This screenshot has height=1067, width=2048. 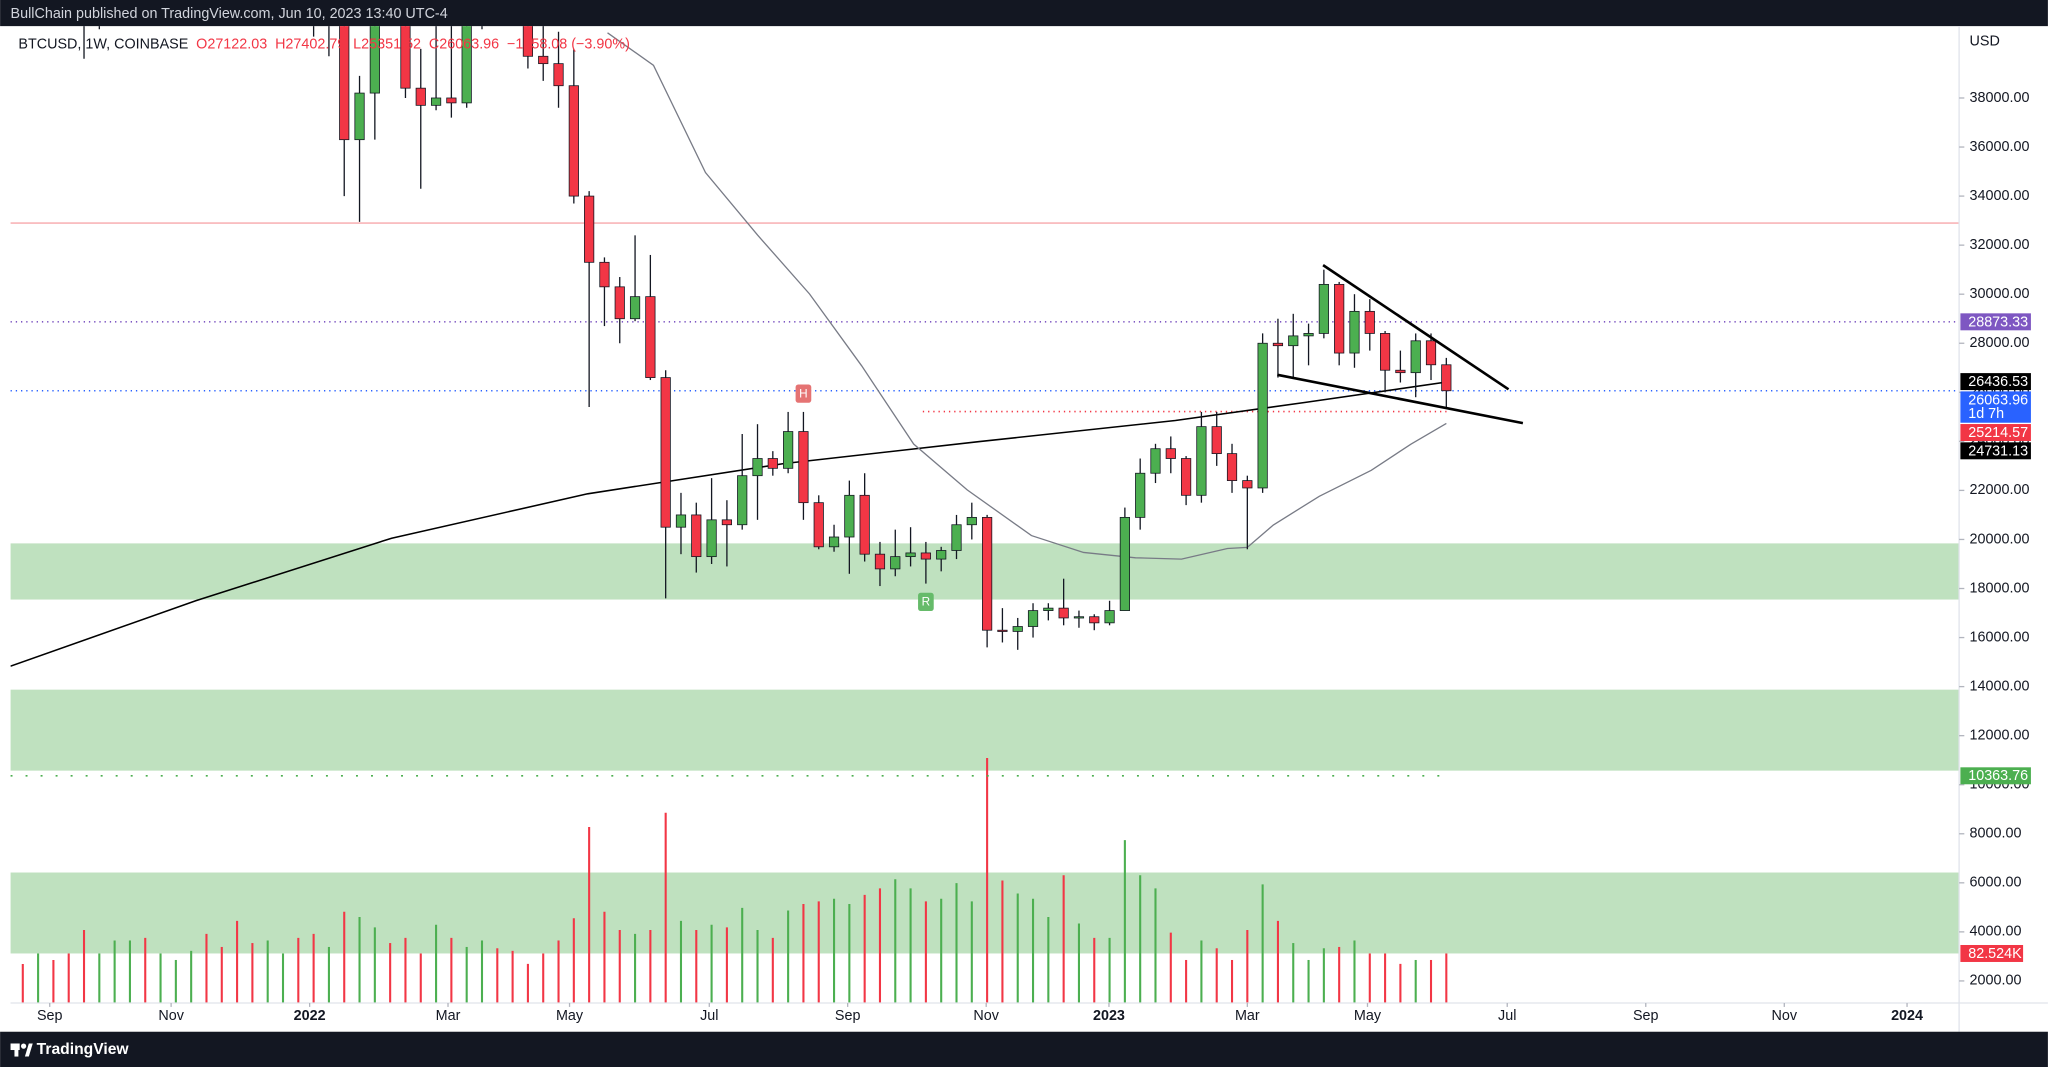 I want to click on trendline, so click(x=1416, y=327).